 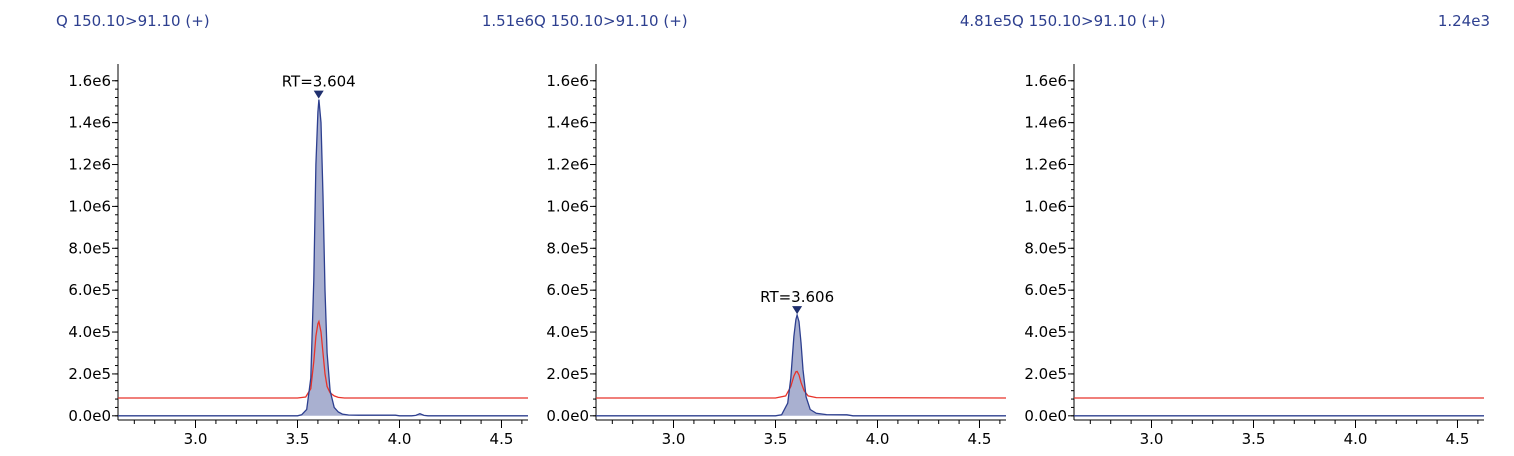 I want to click on panel-max-intensity: 1.51e6, so click(x=507, y=21).